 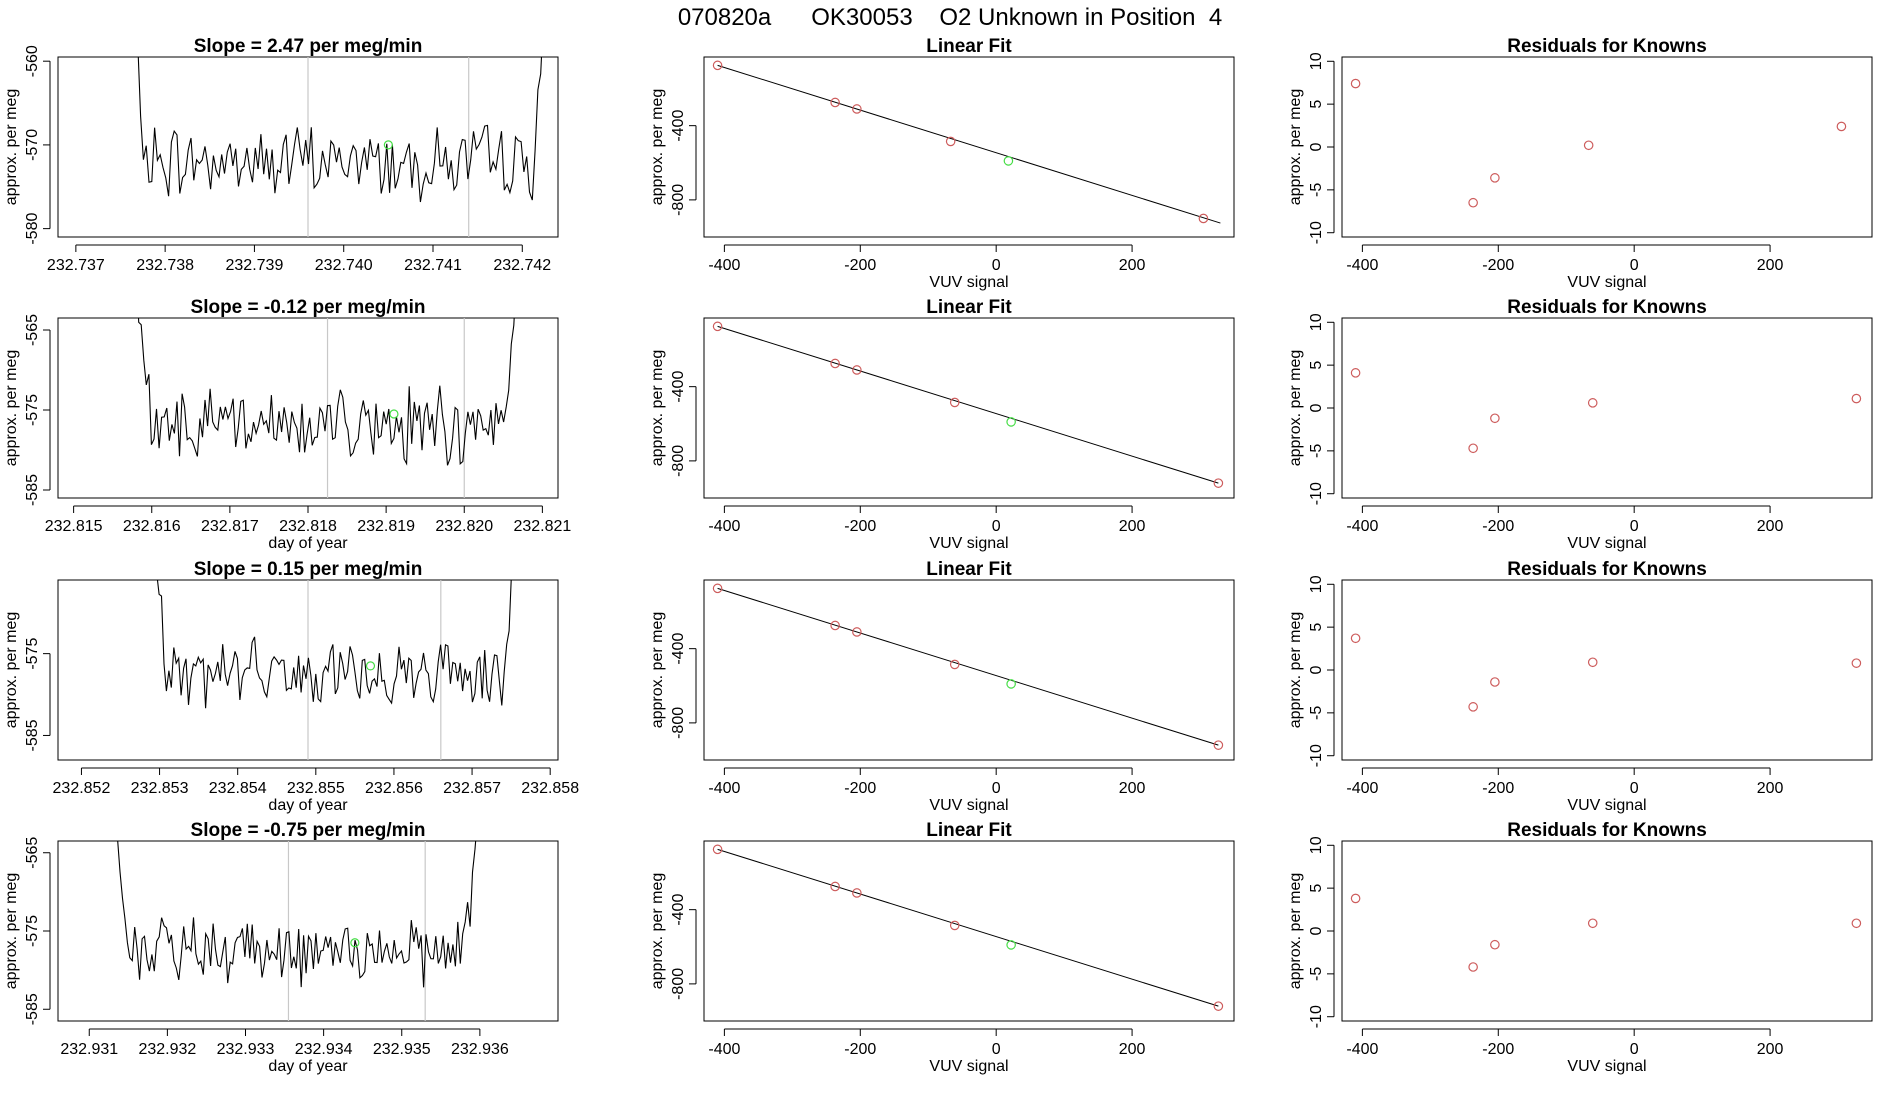 What do you see at coordinates (950, 17) in the screenshot?
I see `figure-title: 070820a OK30053 O2 Unknown in Position 4` at bounding box center [950, 17].